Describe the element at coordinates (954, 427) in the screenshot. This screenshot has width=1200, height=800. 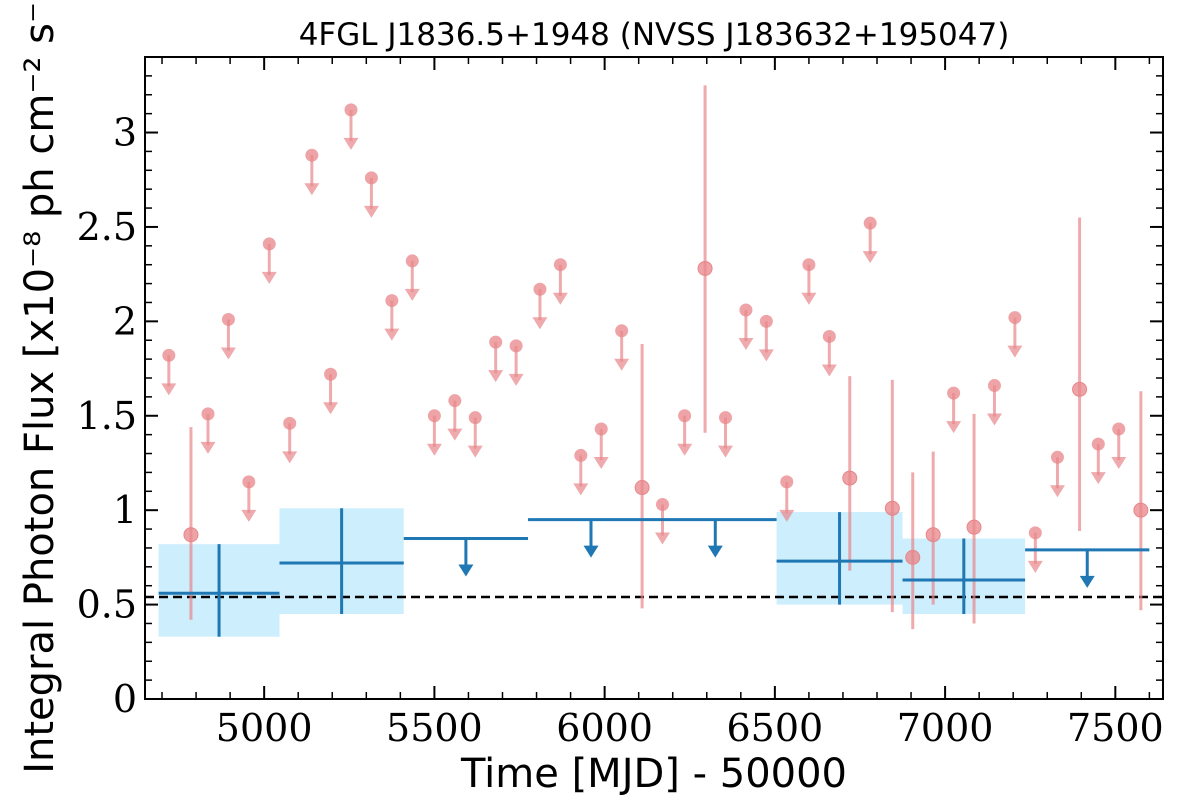
I see `upper-limit-arrow-31-head` at that location.